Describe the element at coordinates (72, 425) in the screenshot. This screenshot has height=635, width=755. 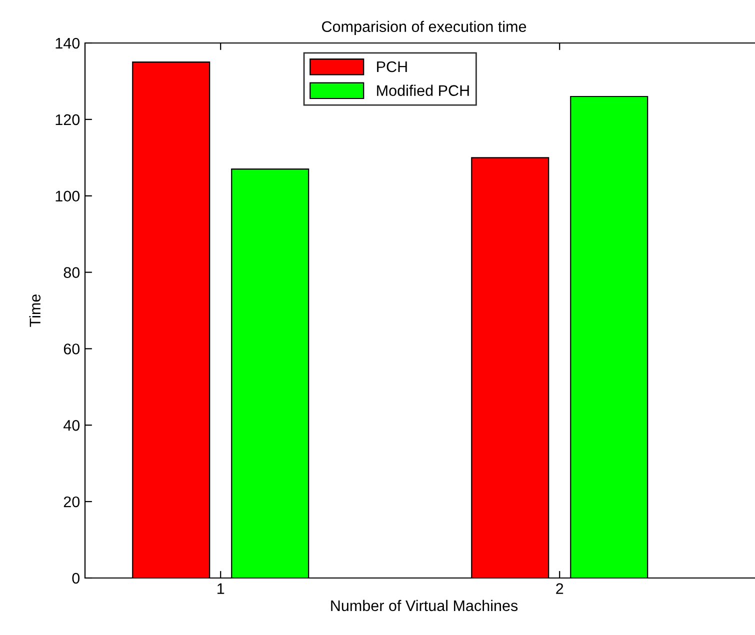
I see `y-tick-label: 40` at that location.